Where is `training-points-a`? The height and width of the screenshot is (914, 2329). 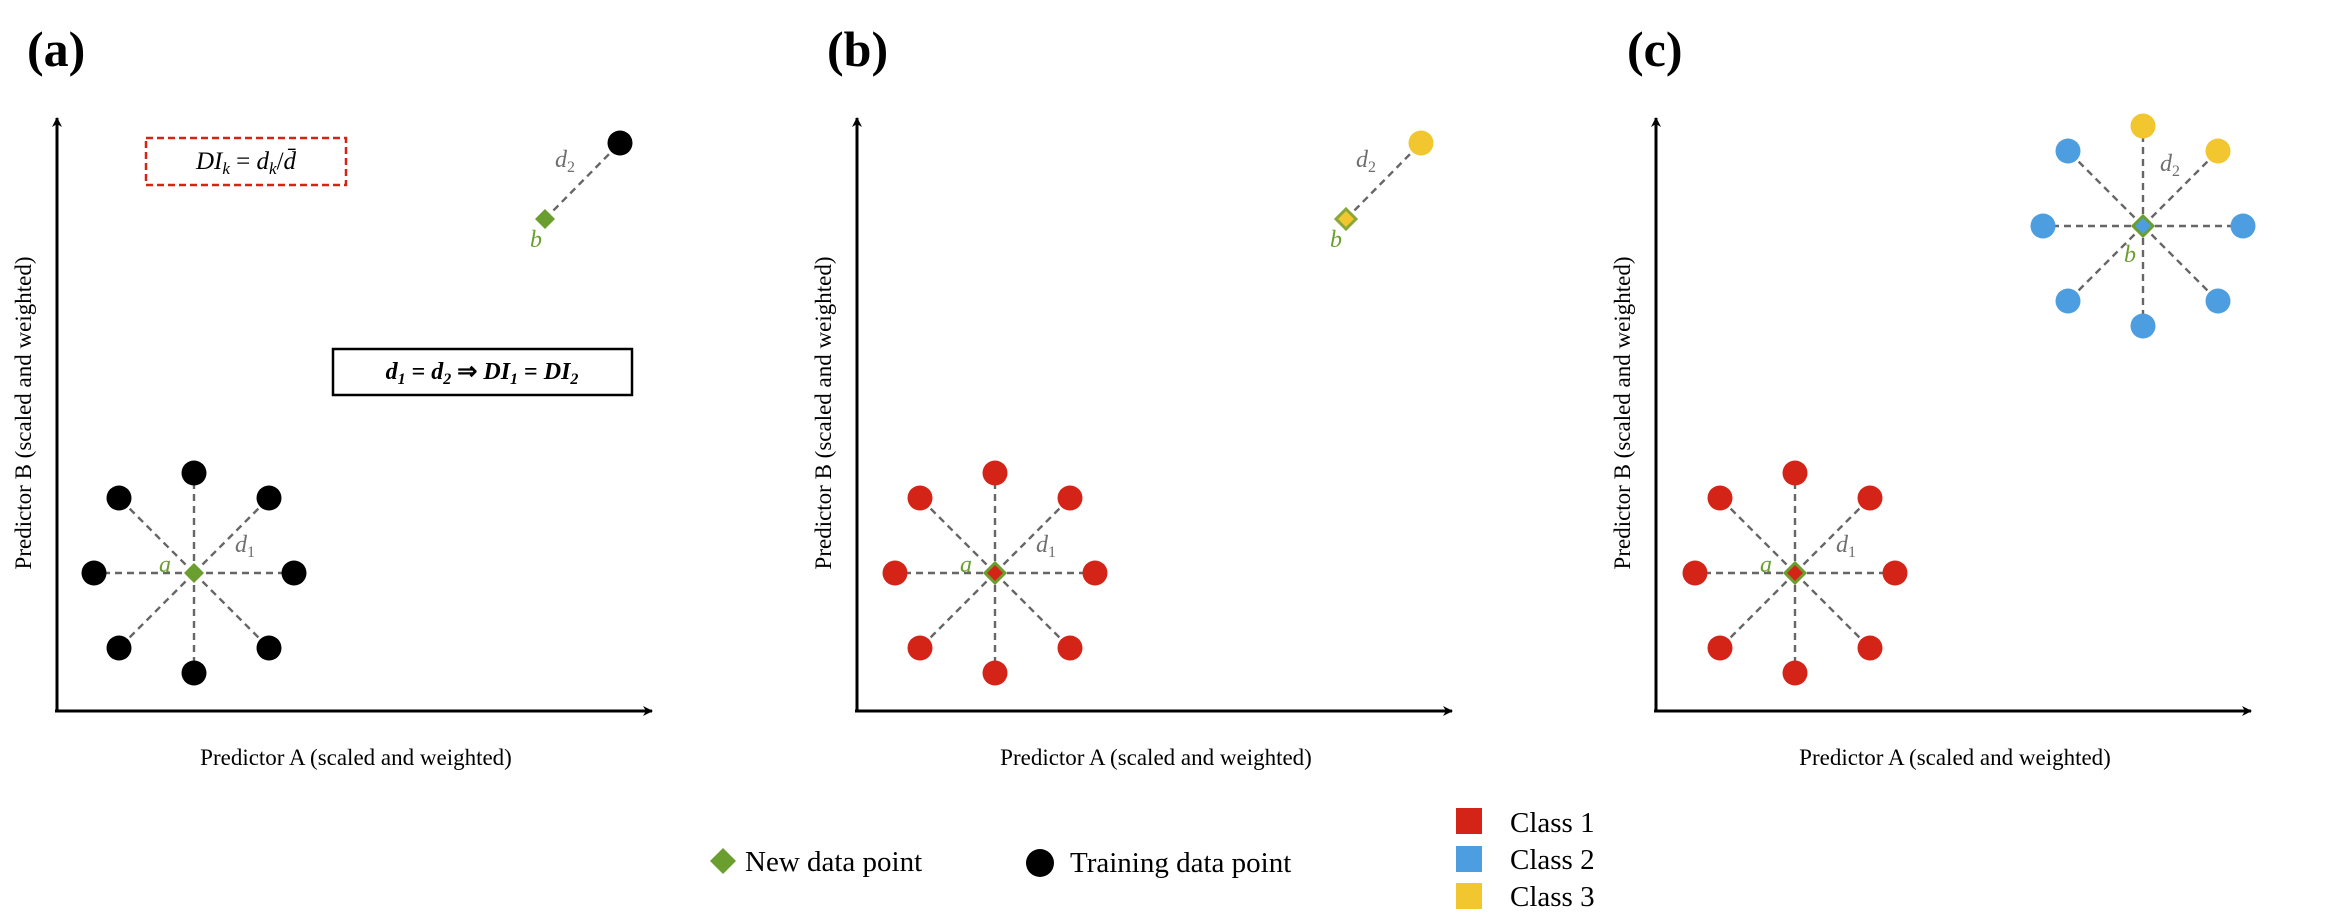
training-points-a is located at coordinates (357, 408).